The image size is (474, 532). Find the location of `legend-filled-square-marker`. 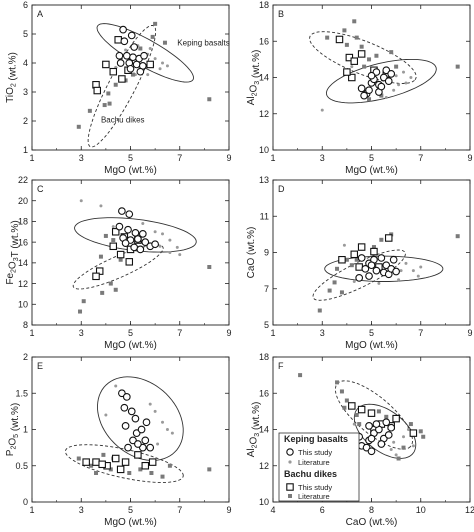

legend-filled-square-marker is located at coordinates (290, 496).